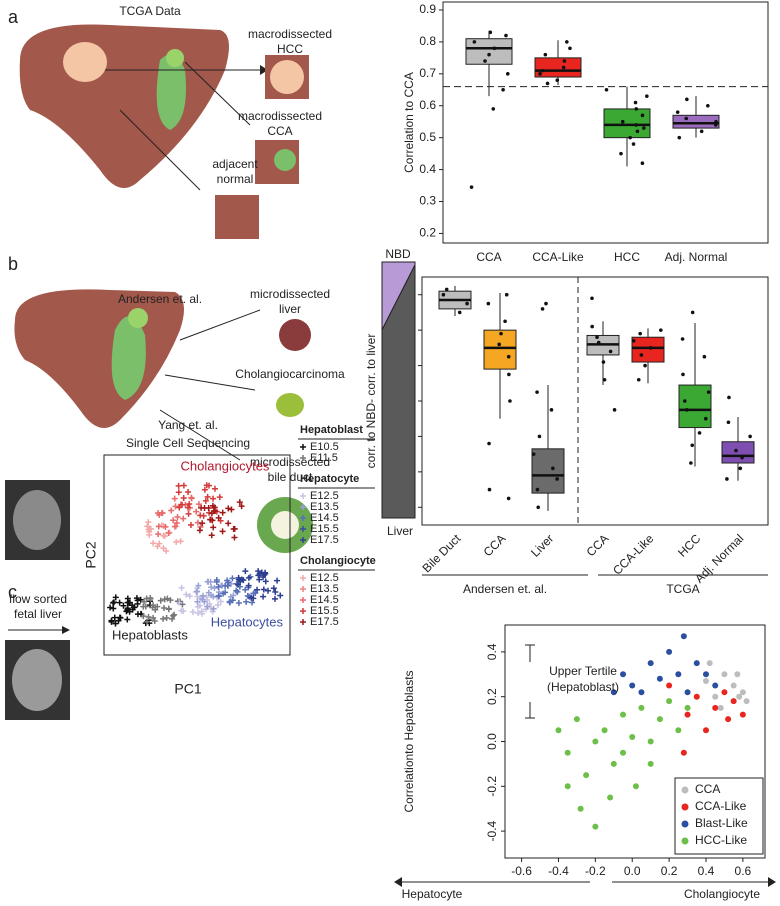 The image size is (780, 906). I want to click on group-label: TCGA, so click(682, 589).